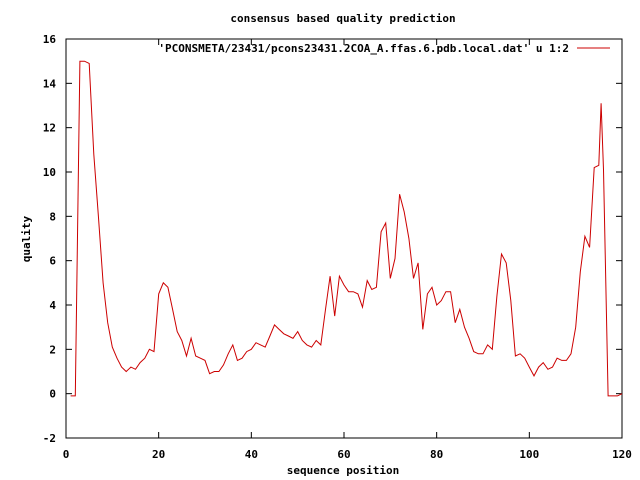 This screenshot has width=640, height=480. Describe the element at coordinates (52, 216) in the screenshot. I see `y-tick-label: 8` at that location.